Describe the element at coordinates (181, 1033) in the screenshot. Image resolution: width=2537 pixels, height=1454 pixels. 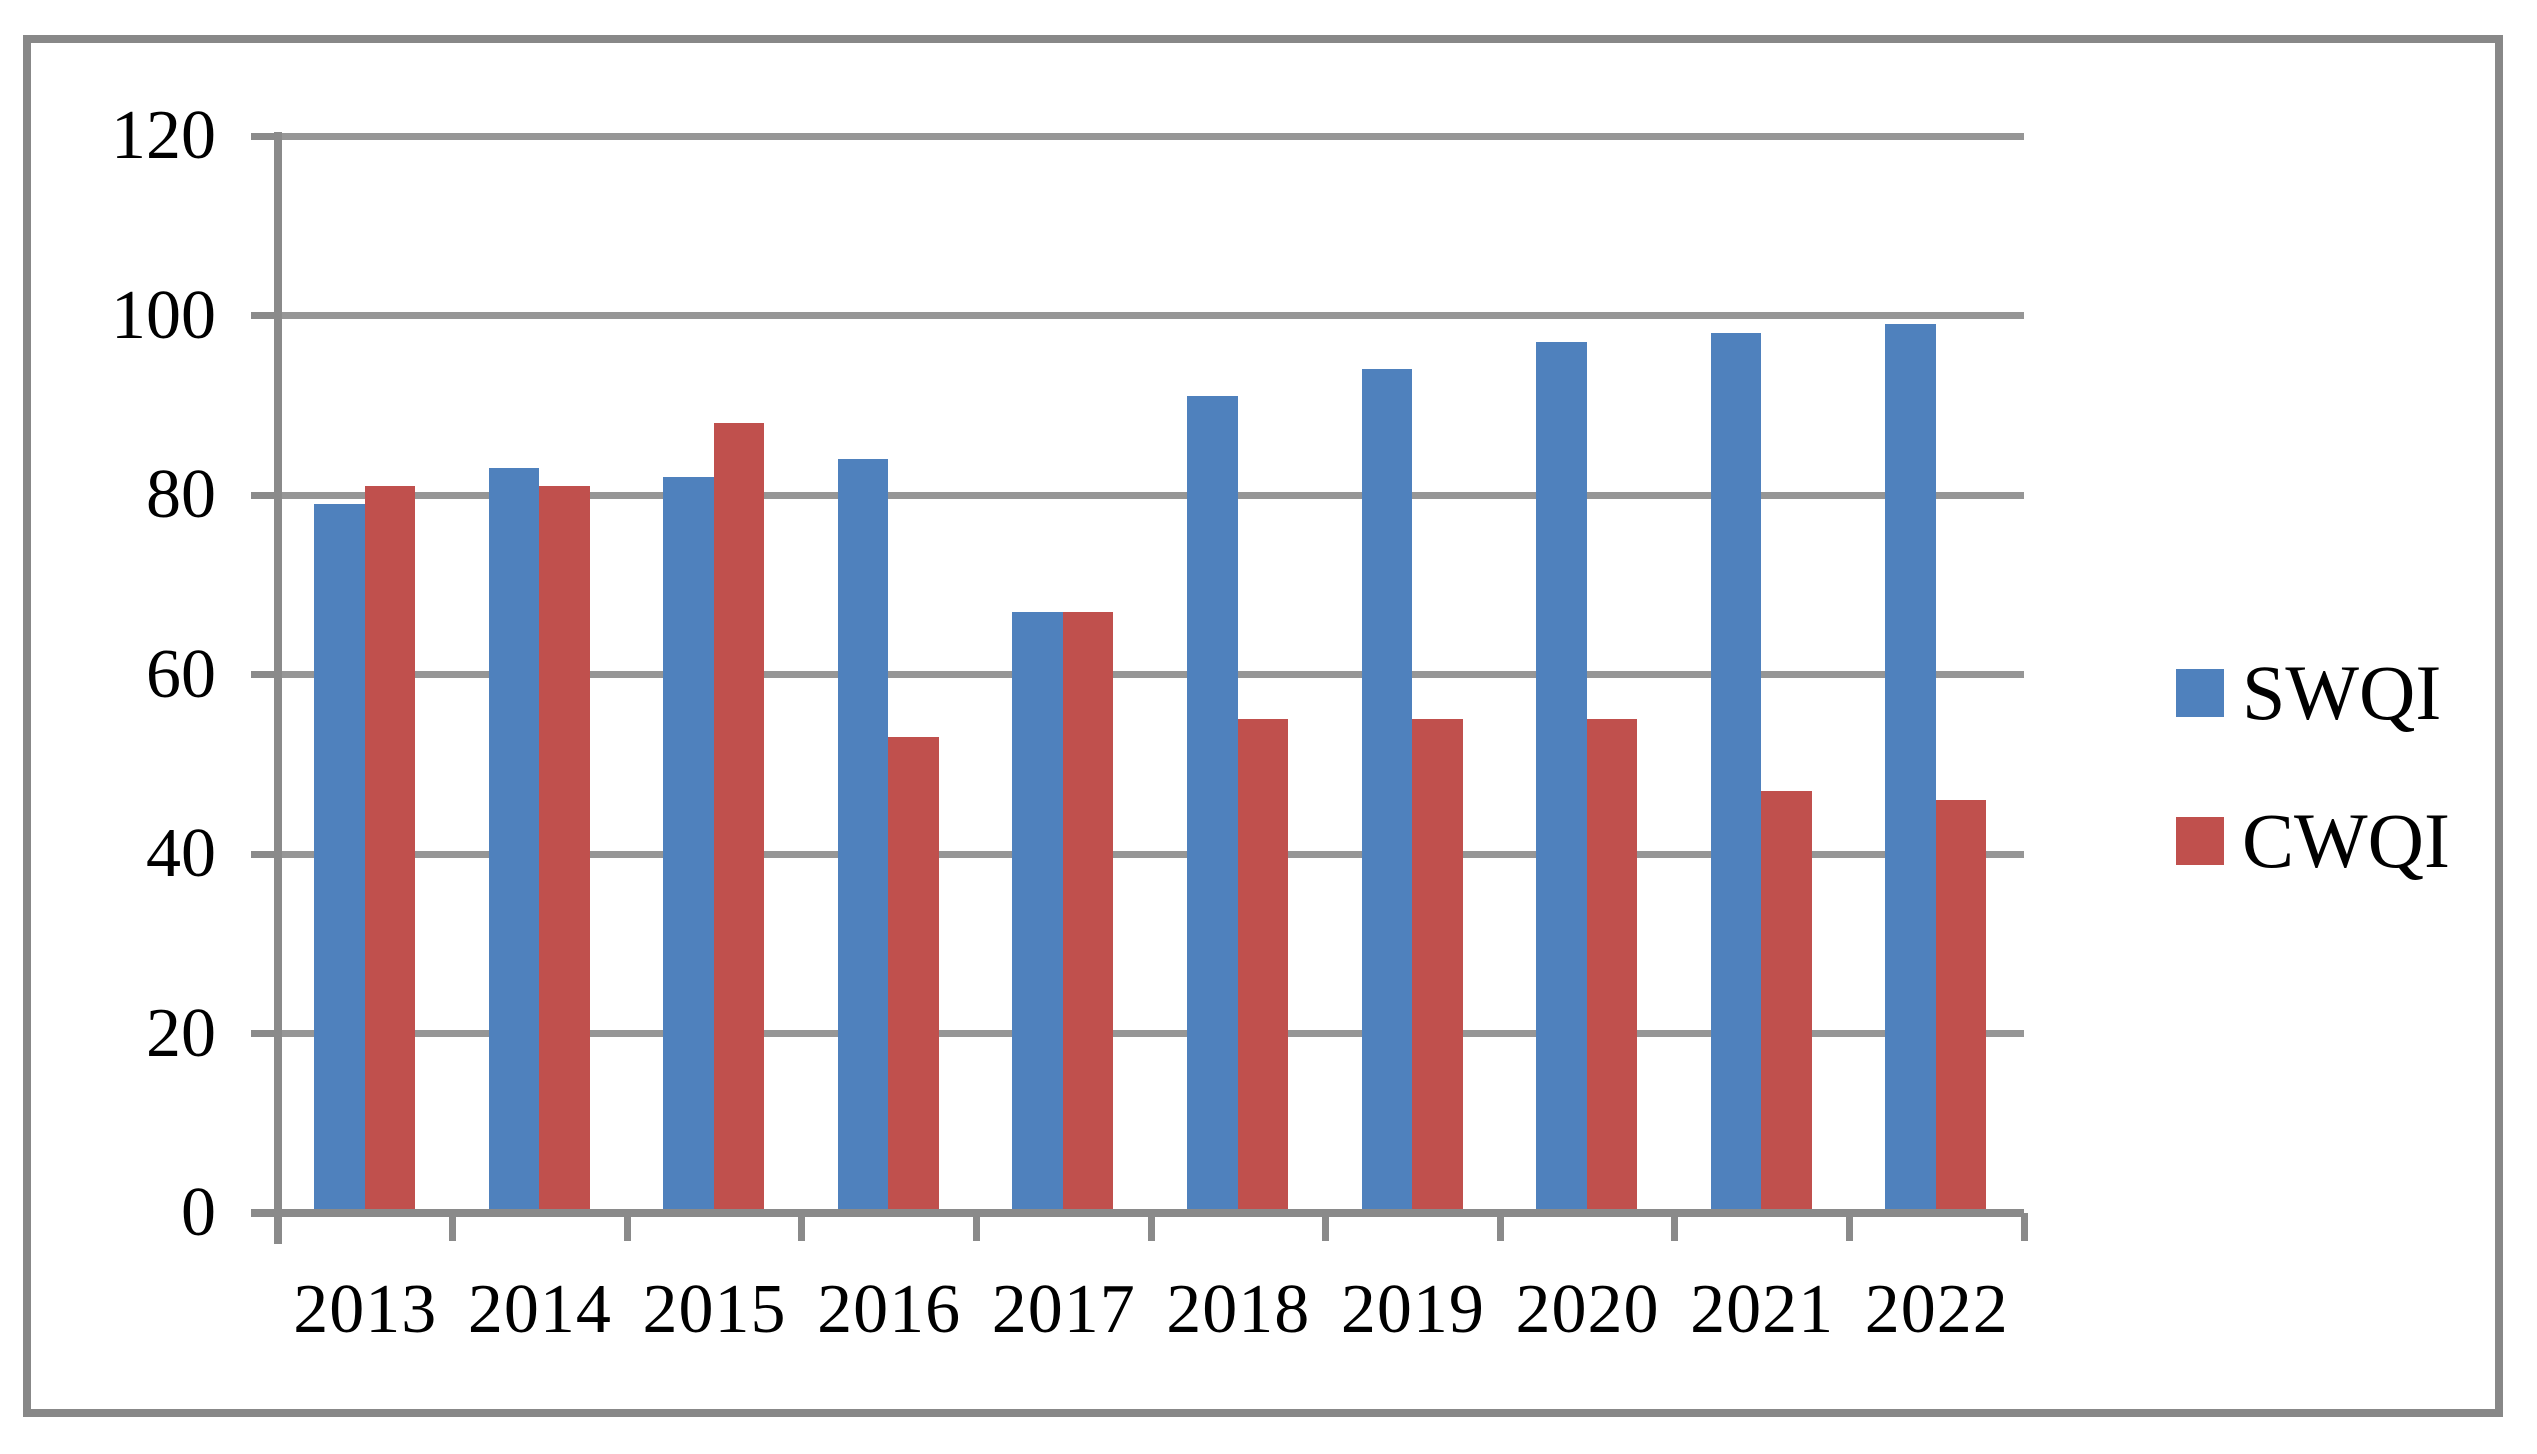
I see `y-tick-label-20: 20` at that location.